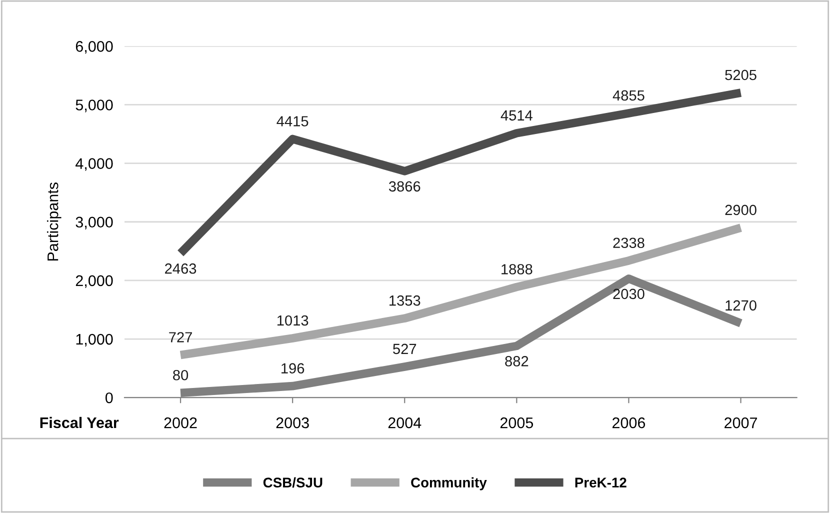  I want to click on data-label: 727, so click(180, 337).